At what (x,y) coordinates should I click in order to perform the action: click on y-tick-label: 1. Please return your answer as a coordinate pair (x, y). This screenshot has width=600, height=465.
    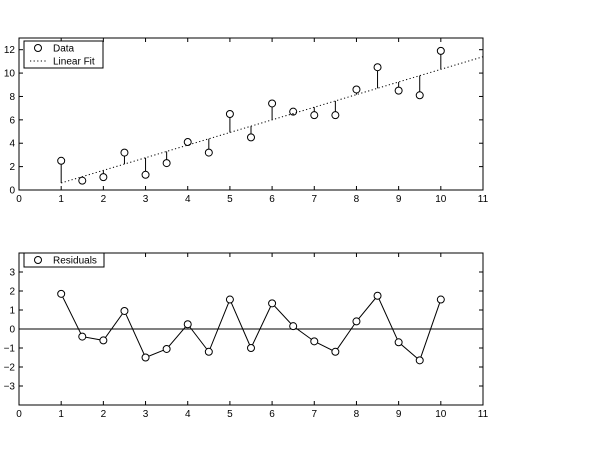
    Looking at the image, I should click on (12, 311).